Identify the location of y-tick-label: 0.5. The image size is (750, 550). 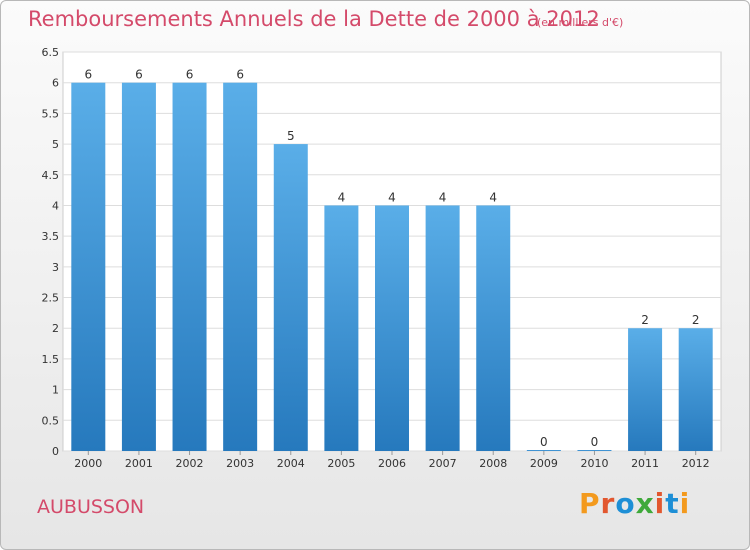
(51, 420).